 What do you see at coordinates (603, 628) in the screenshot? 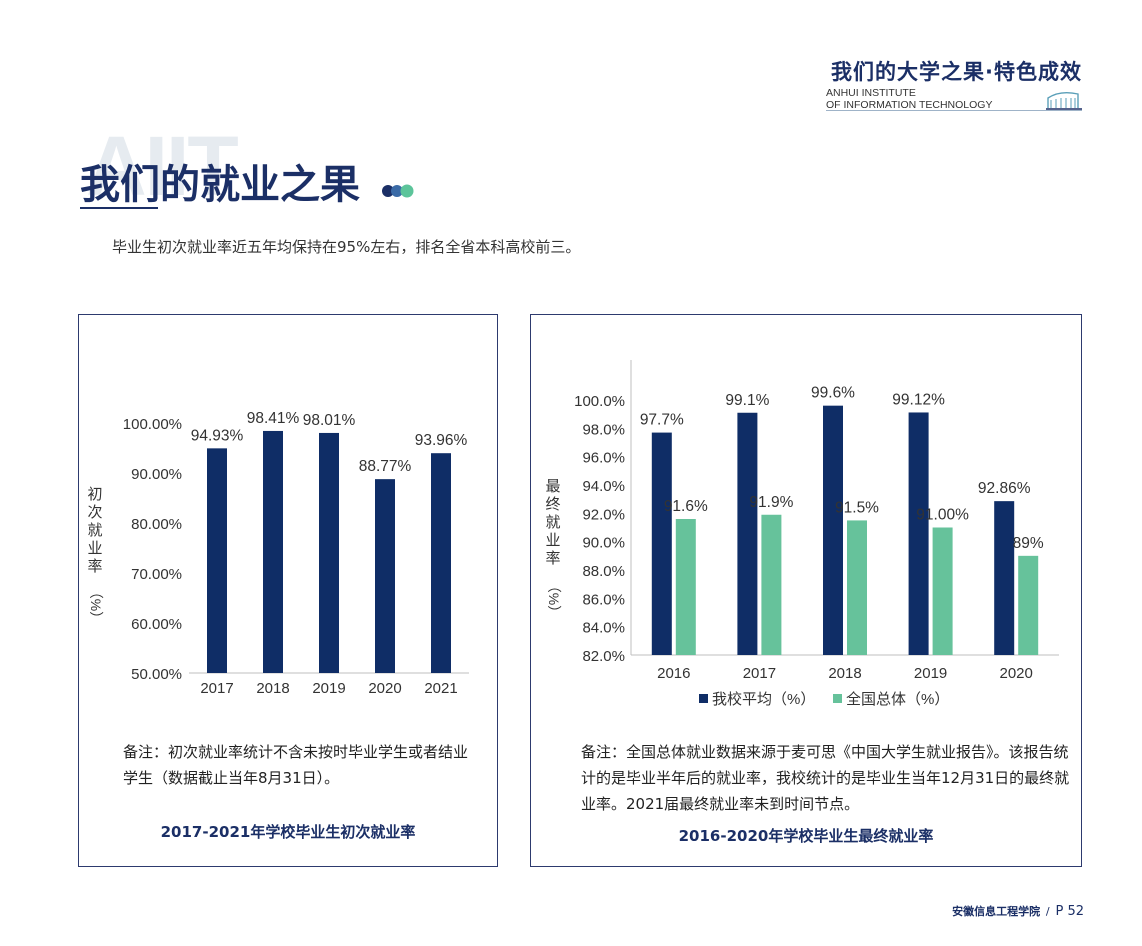
I see `y-tick-label: 84.0%` at bounding box center [603, 628].